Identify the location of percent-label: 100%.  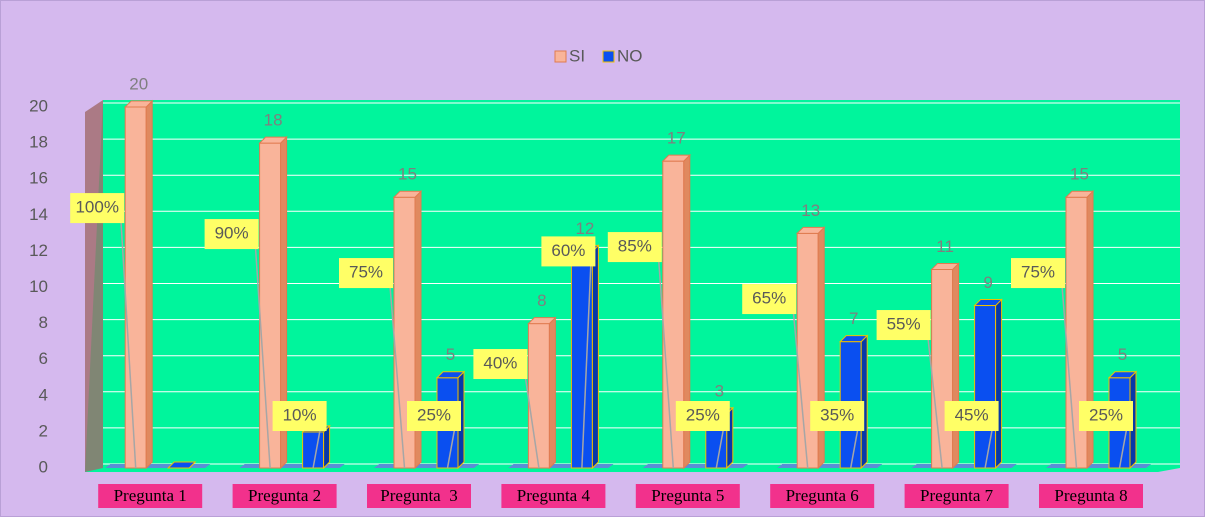
(96, 207).